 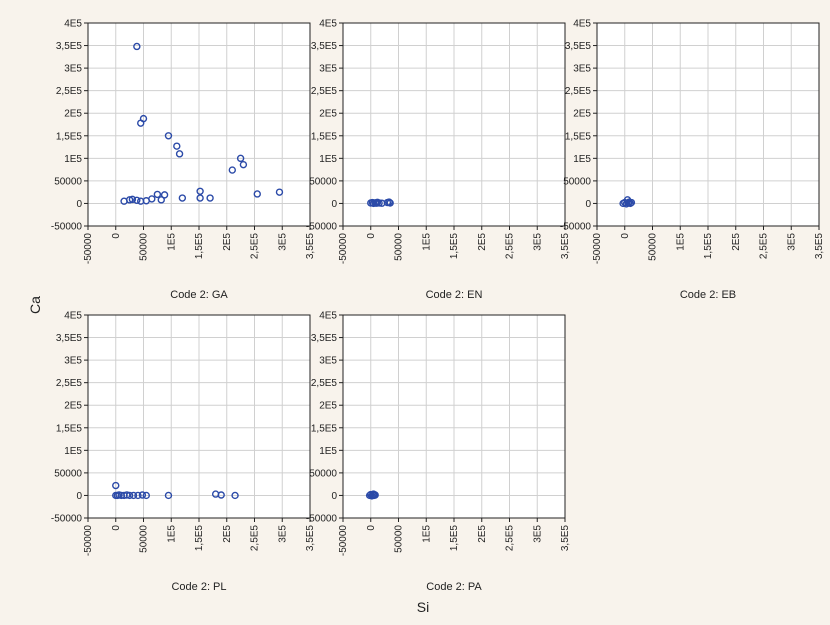 What do you see at coordinates (791, 242) in the screenshot?
I see `x-tick-label: 3E5` at bounding box center [791, 242].